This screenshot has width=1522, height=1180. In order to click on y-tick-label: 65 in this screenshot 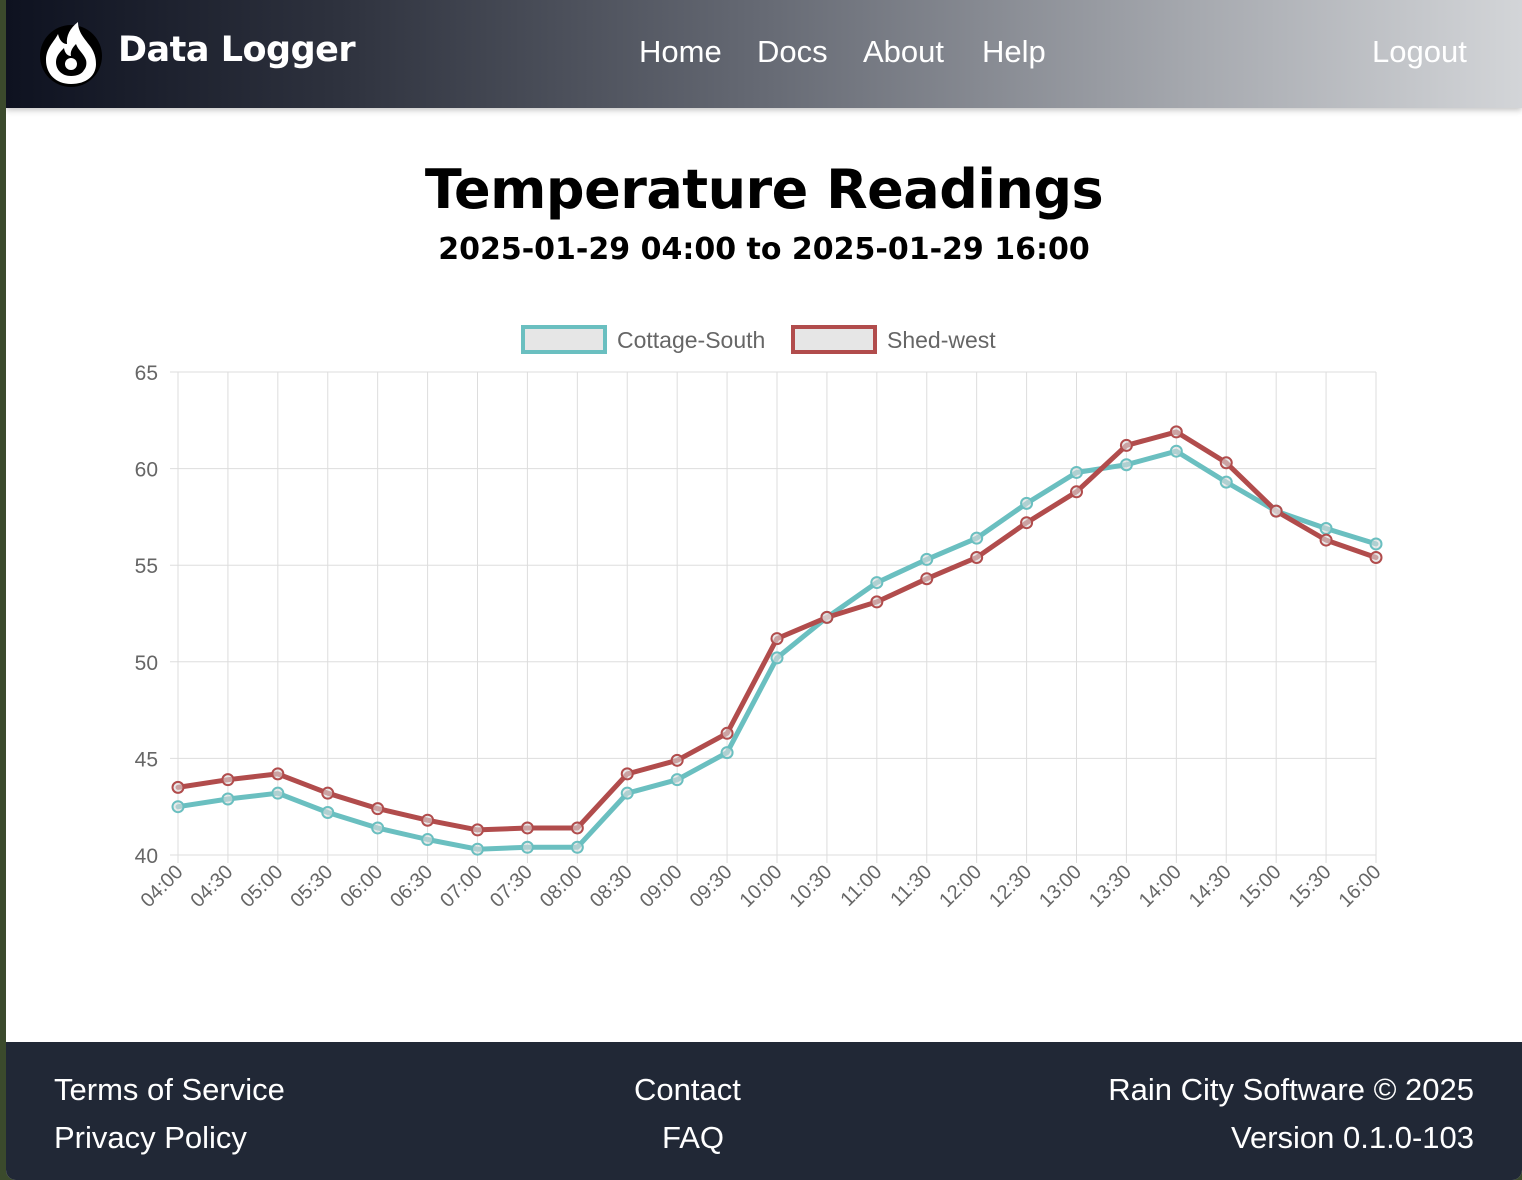, I will do `click(146, 373)`.